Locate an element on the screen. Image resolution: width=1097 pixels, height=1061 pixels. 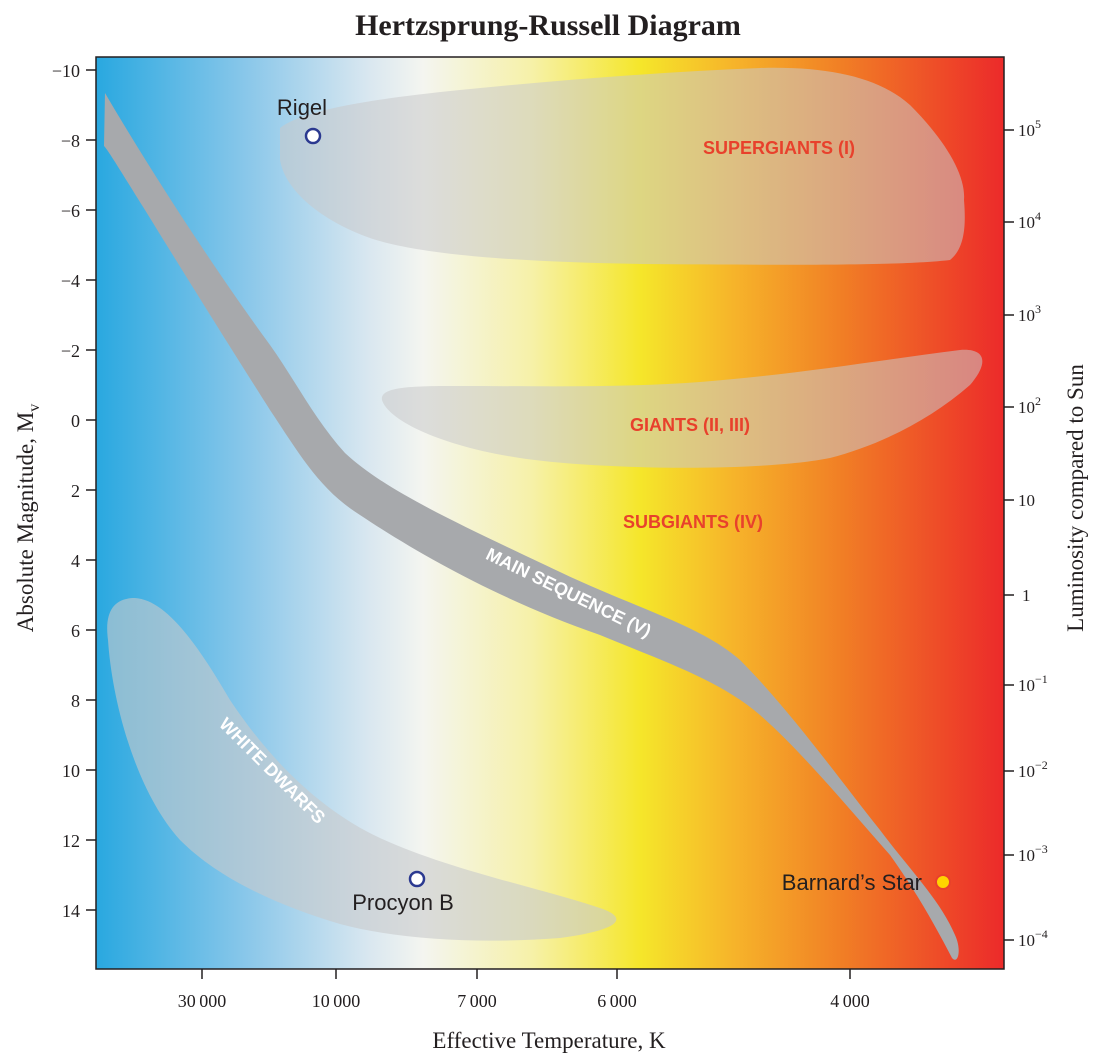
left-tick-label: 2 is located at coordinates (75, 491).